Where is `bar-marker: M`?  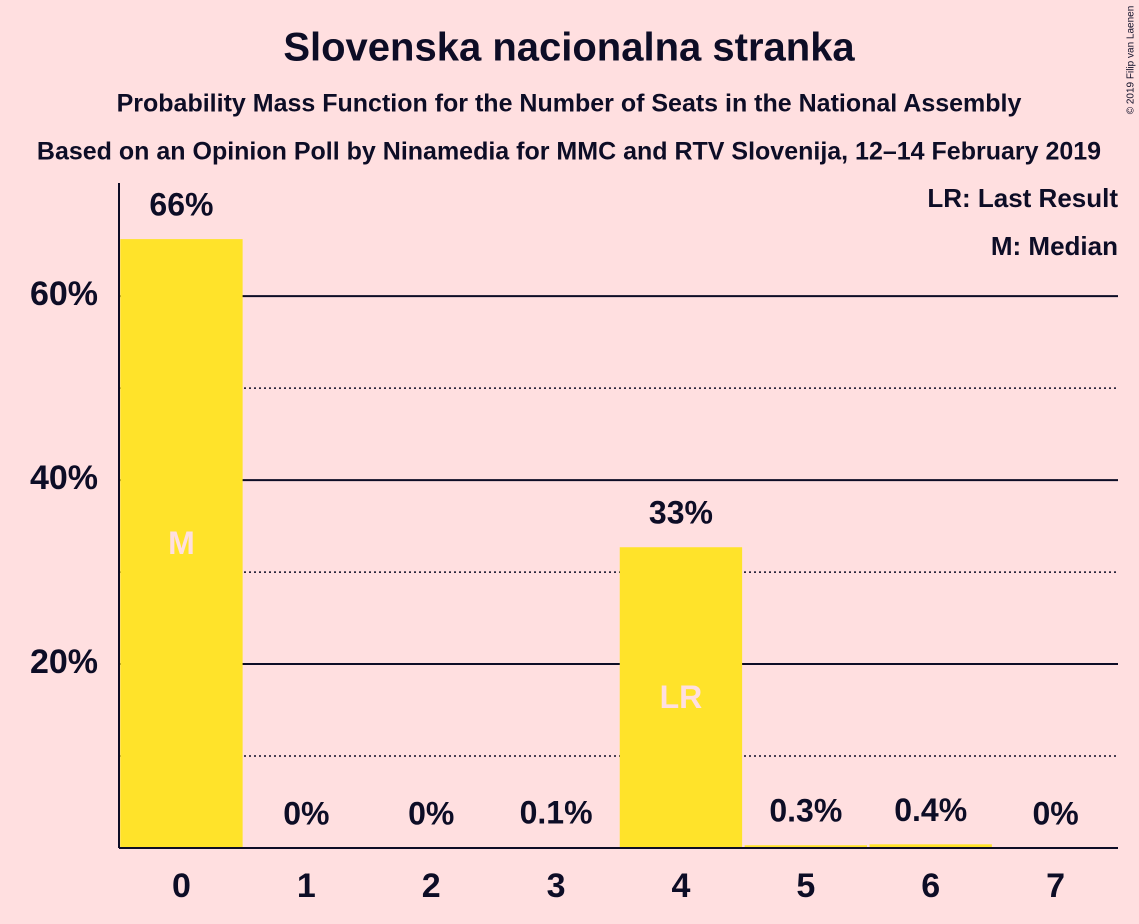 bar-marker: M is located at coordinates (181, 543).